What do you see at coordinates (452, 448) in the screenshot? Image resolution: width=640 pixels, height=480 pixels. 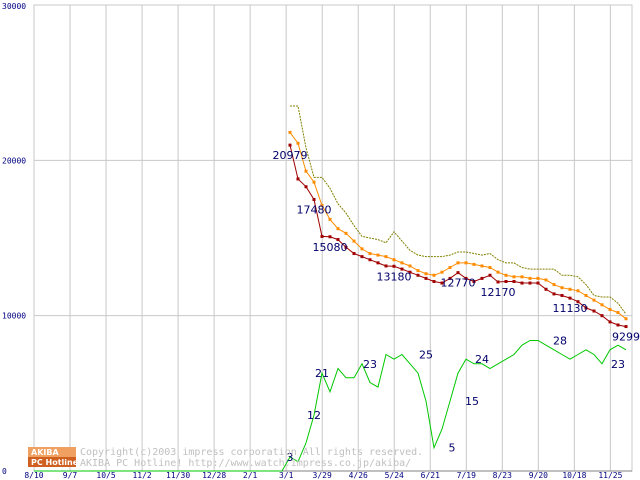 I see `data-label: 5` at bounding box center [452, 448].